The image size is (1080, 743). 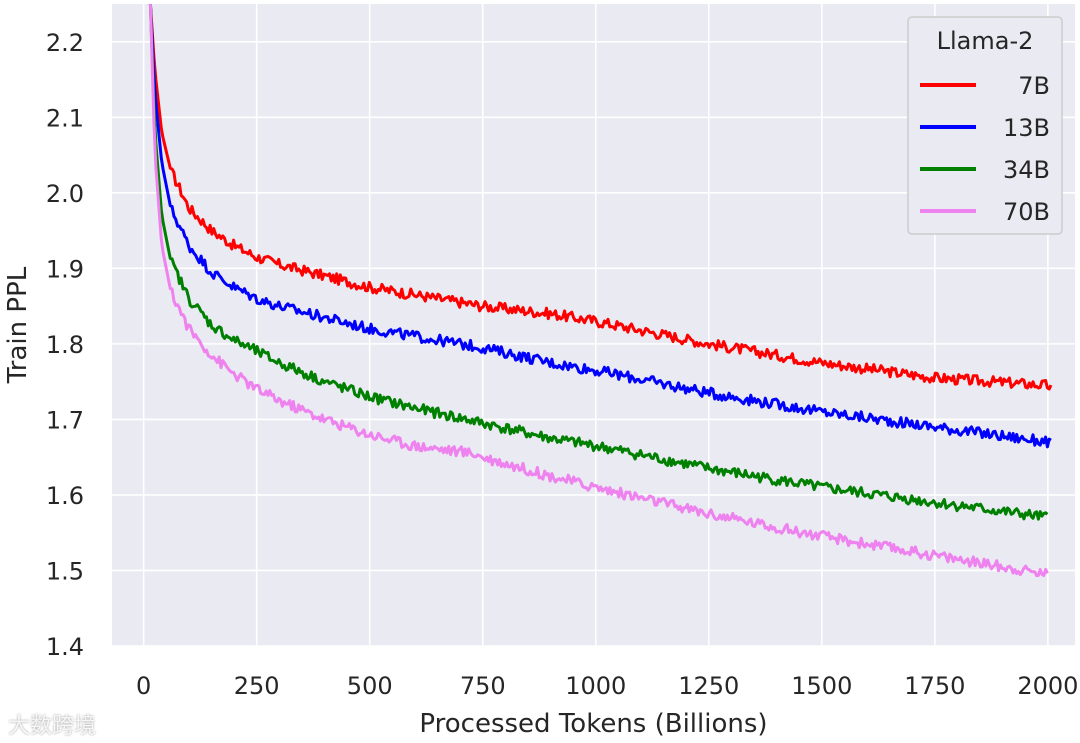 What do you see at coordinates (483, 686) in the screenshot?
I see `x-tick-label: 750` at bounding box center [483, 686].